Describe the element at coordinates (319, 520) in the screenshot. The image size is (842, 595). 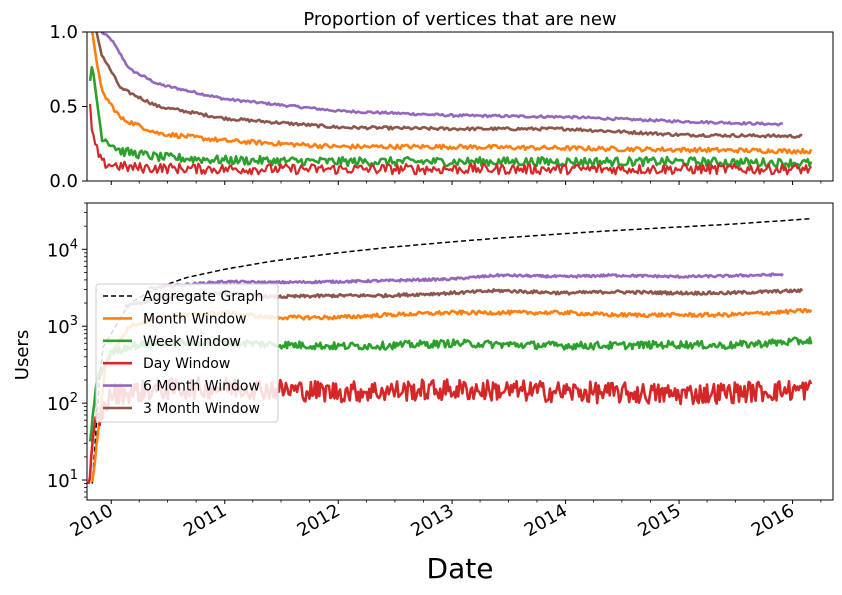
I see `bottom-x-tick-label: 2012` at that location.